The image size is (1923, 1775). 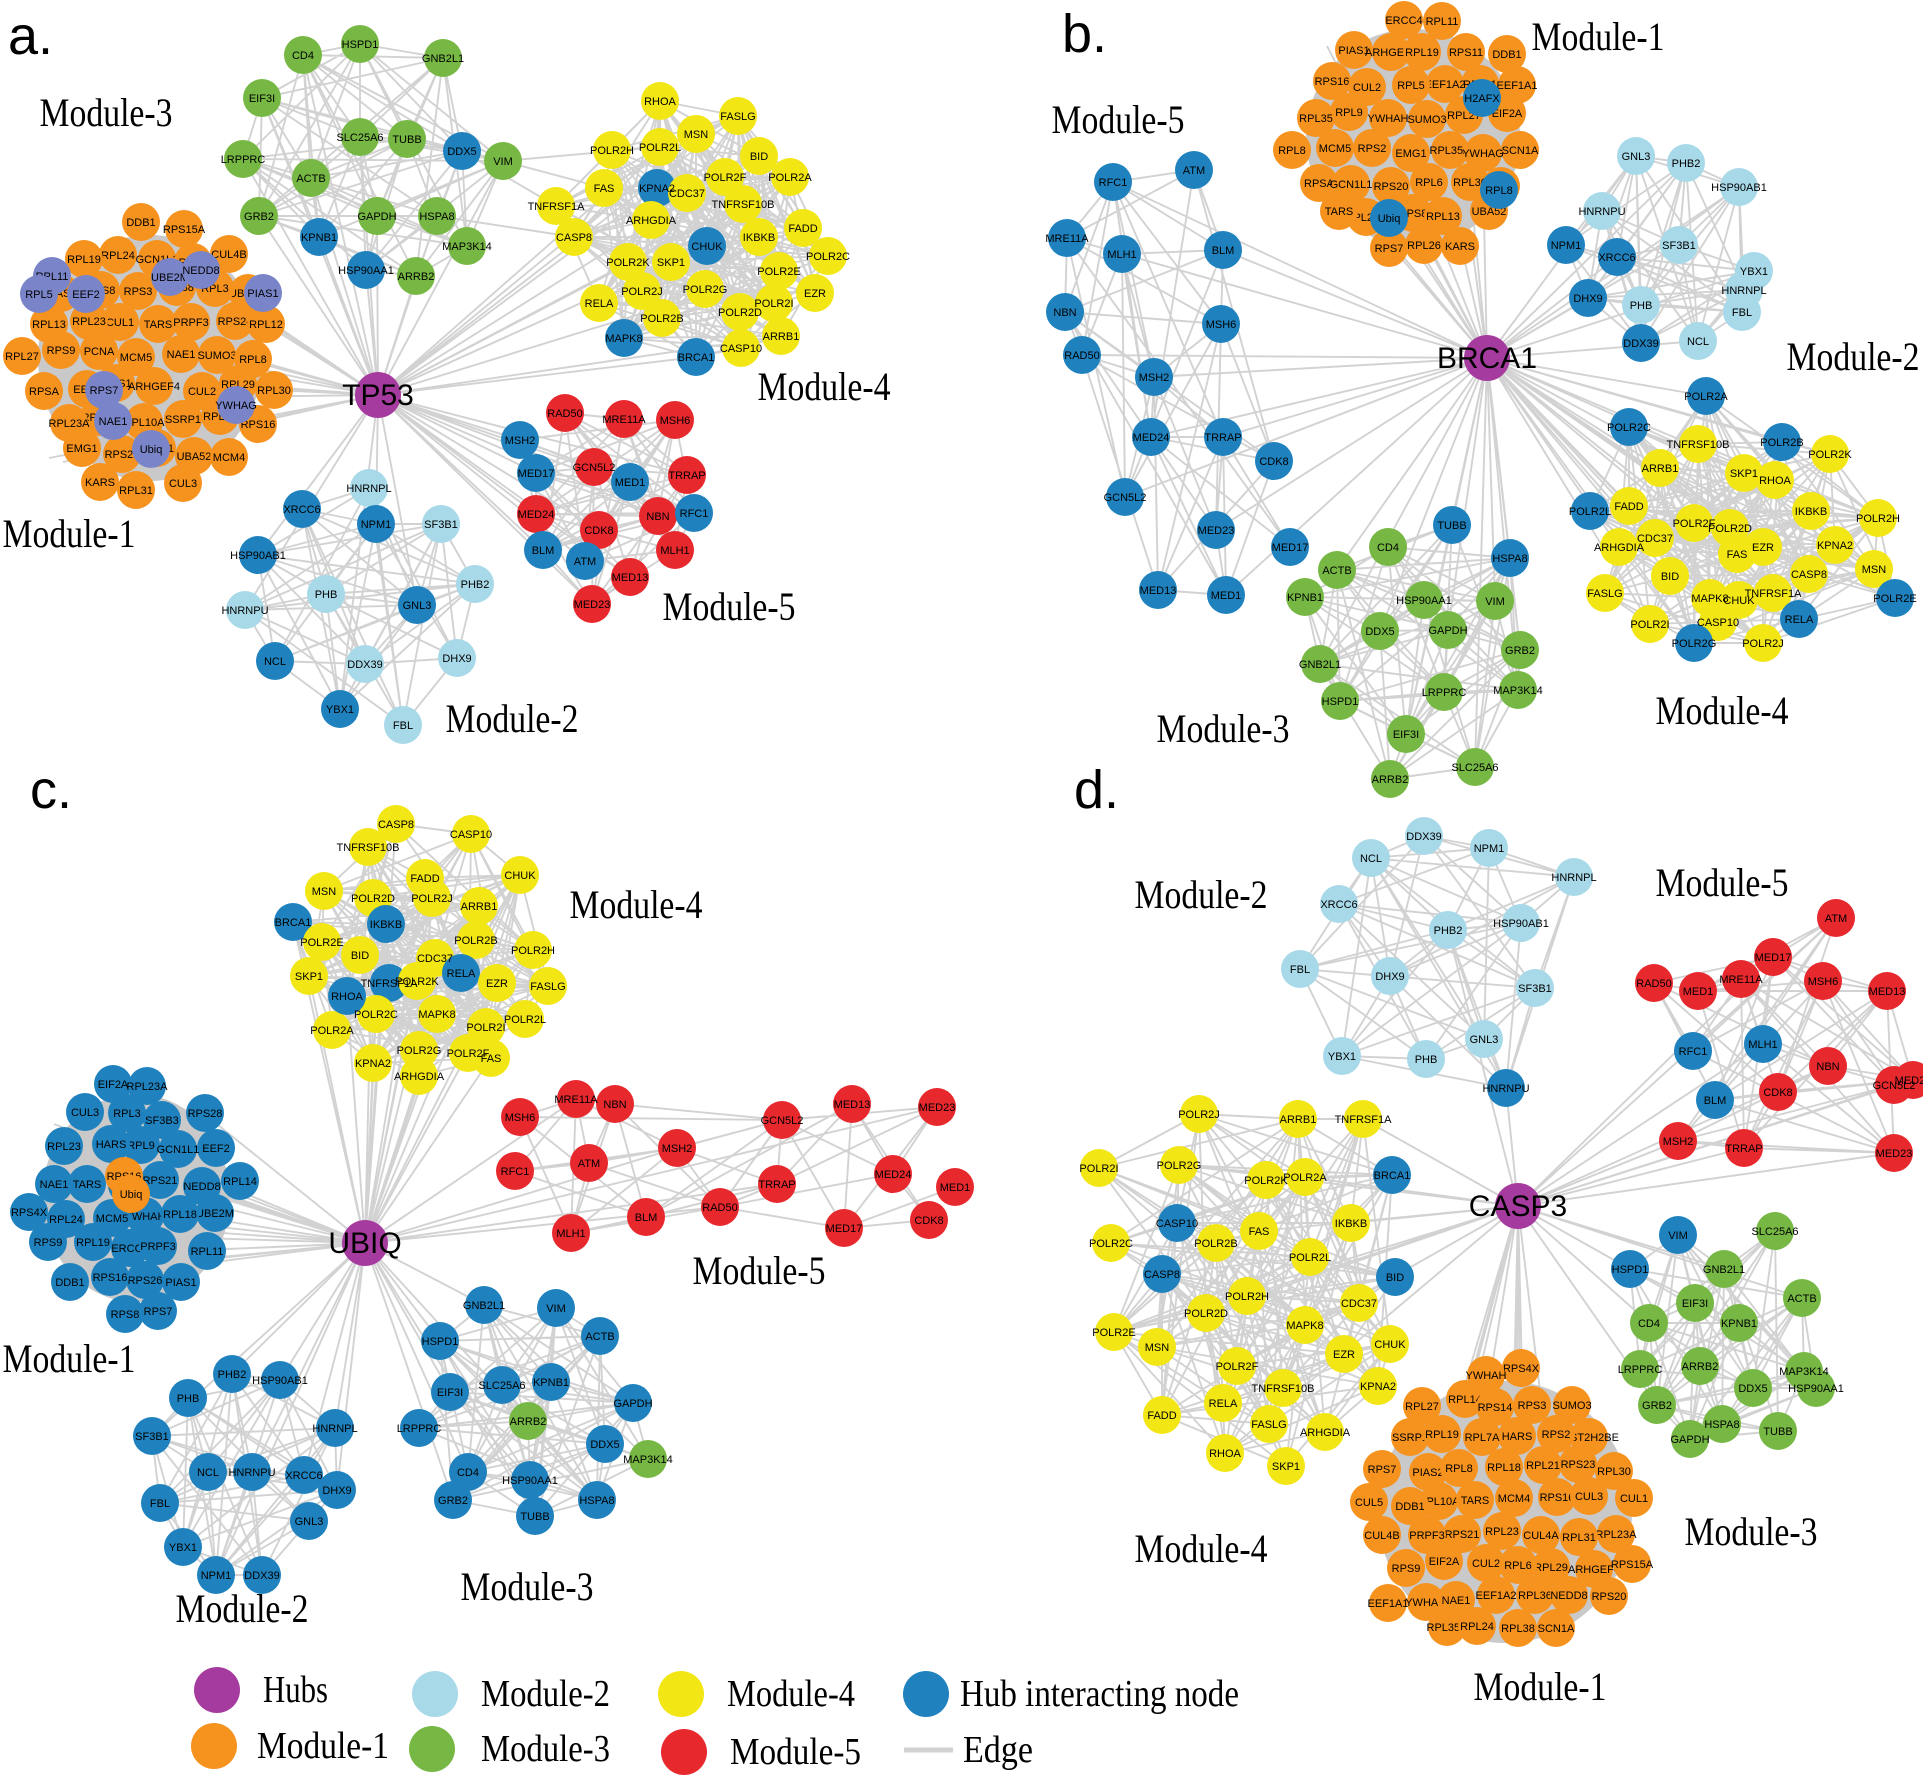 What do you see at coordinates (1878, 519) in the screenshot?
I see `svg-text: POLR2H` at bounding box center [1878, 519].